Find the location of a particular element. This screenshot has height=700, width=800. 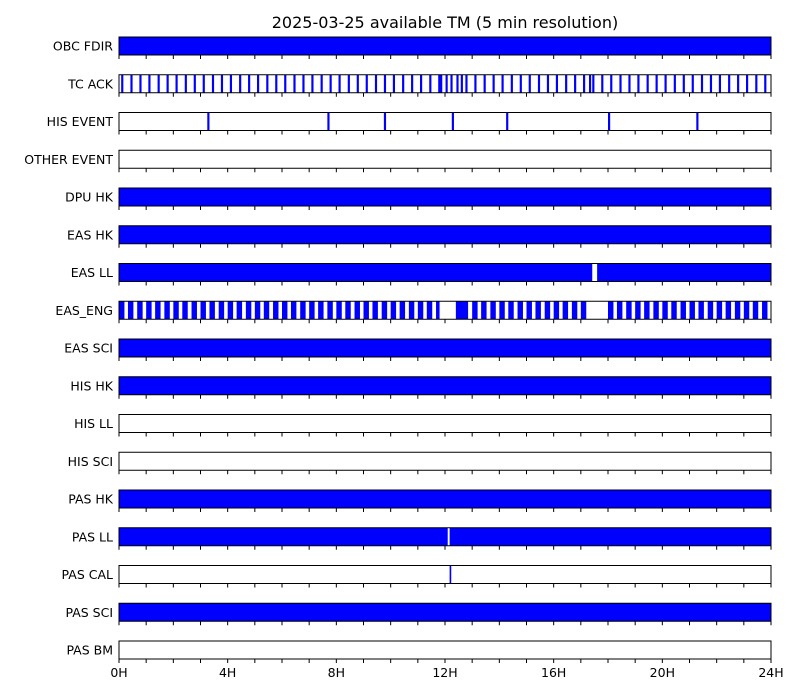

row-his-ll: HIS LL is located at coordinates (423, 425).